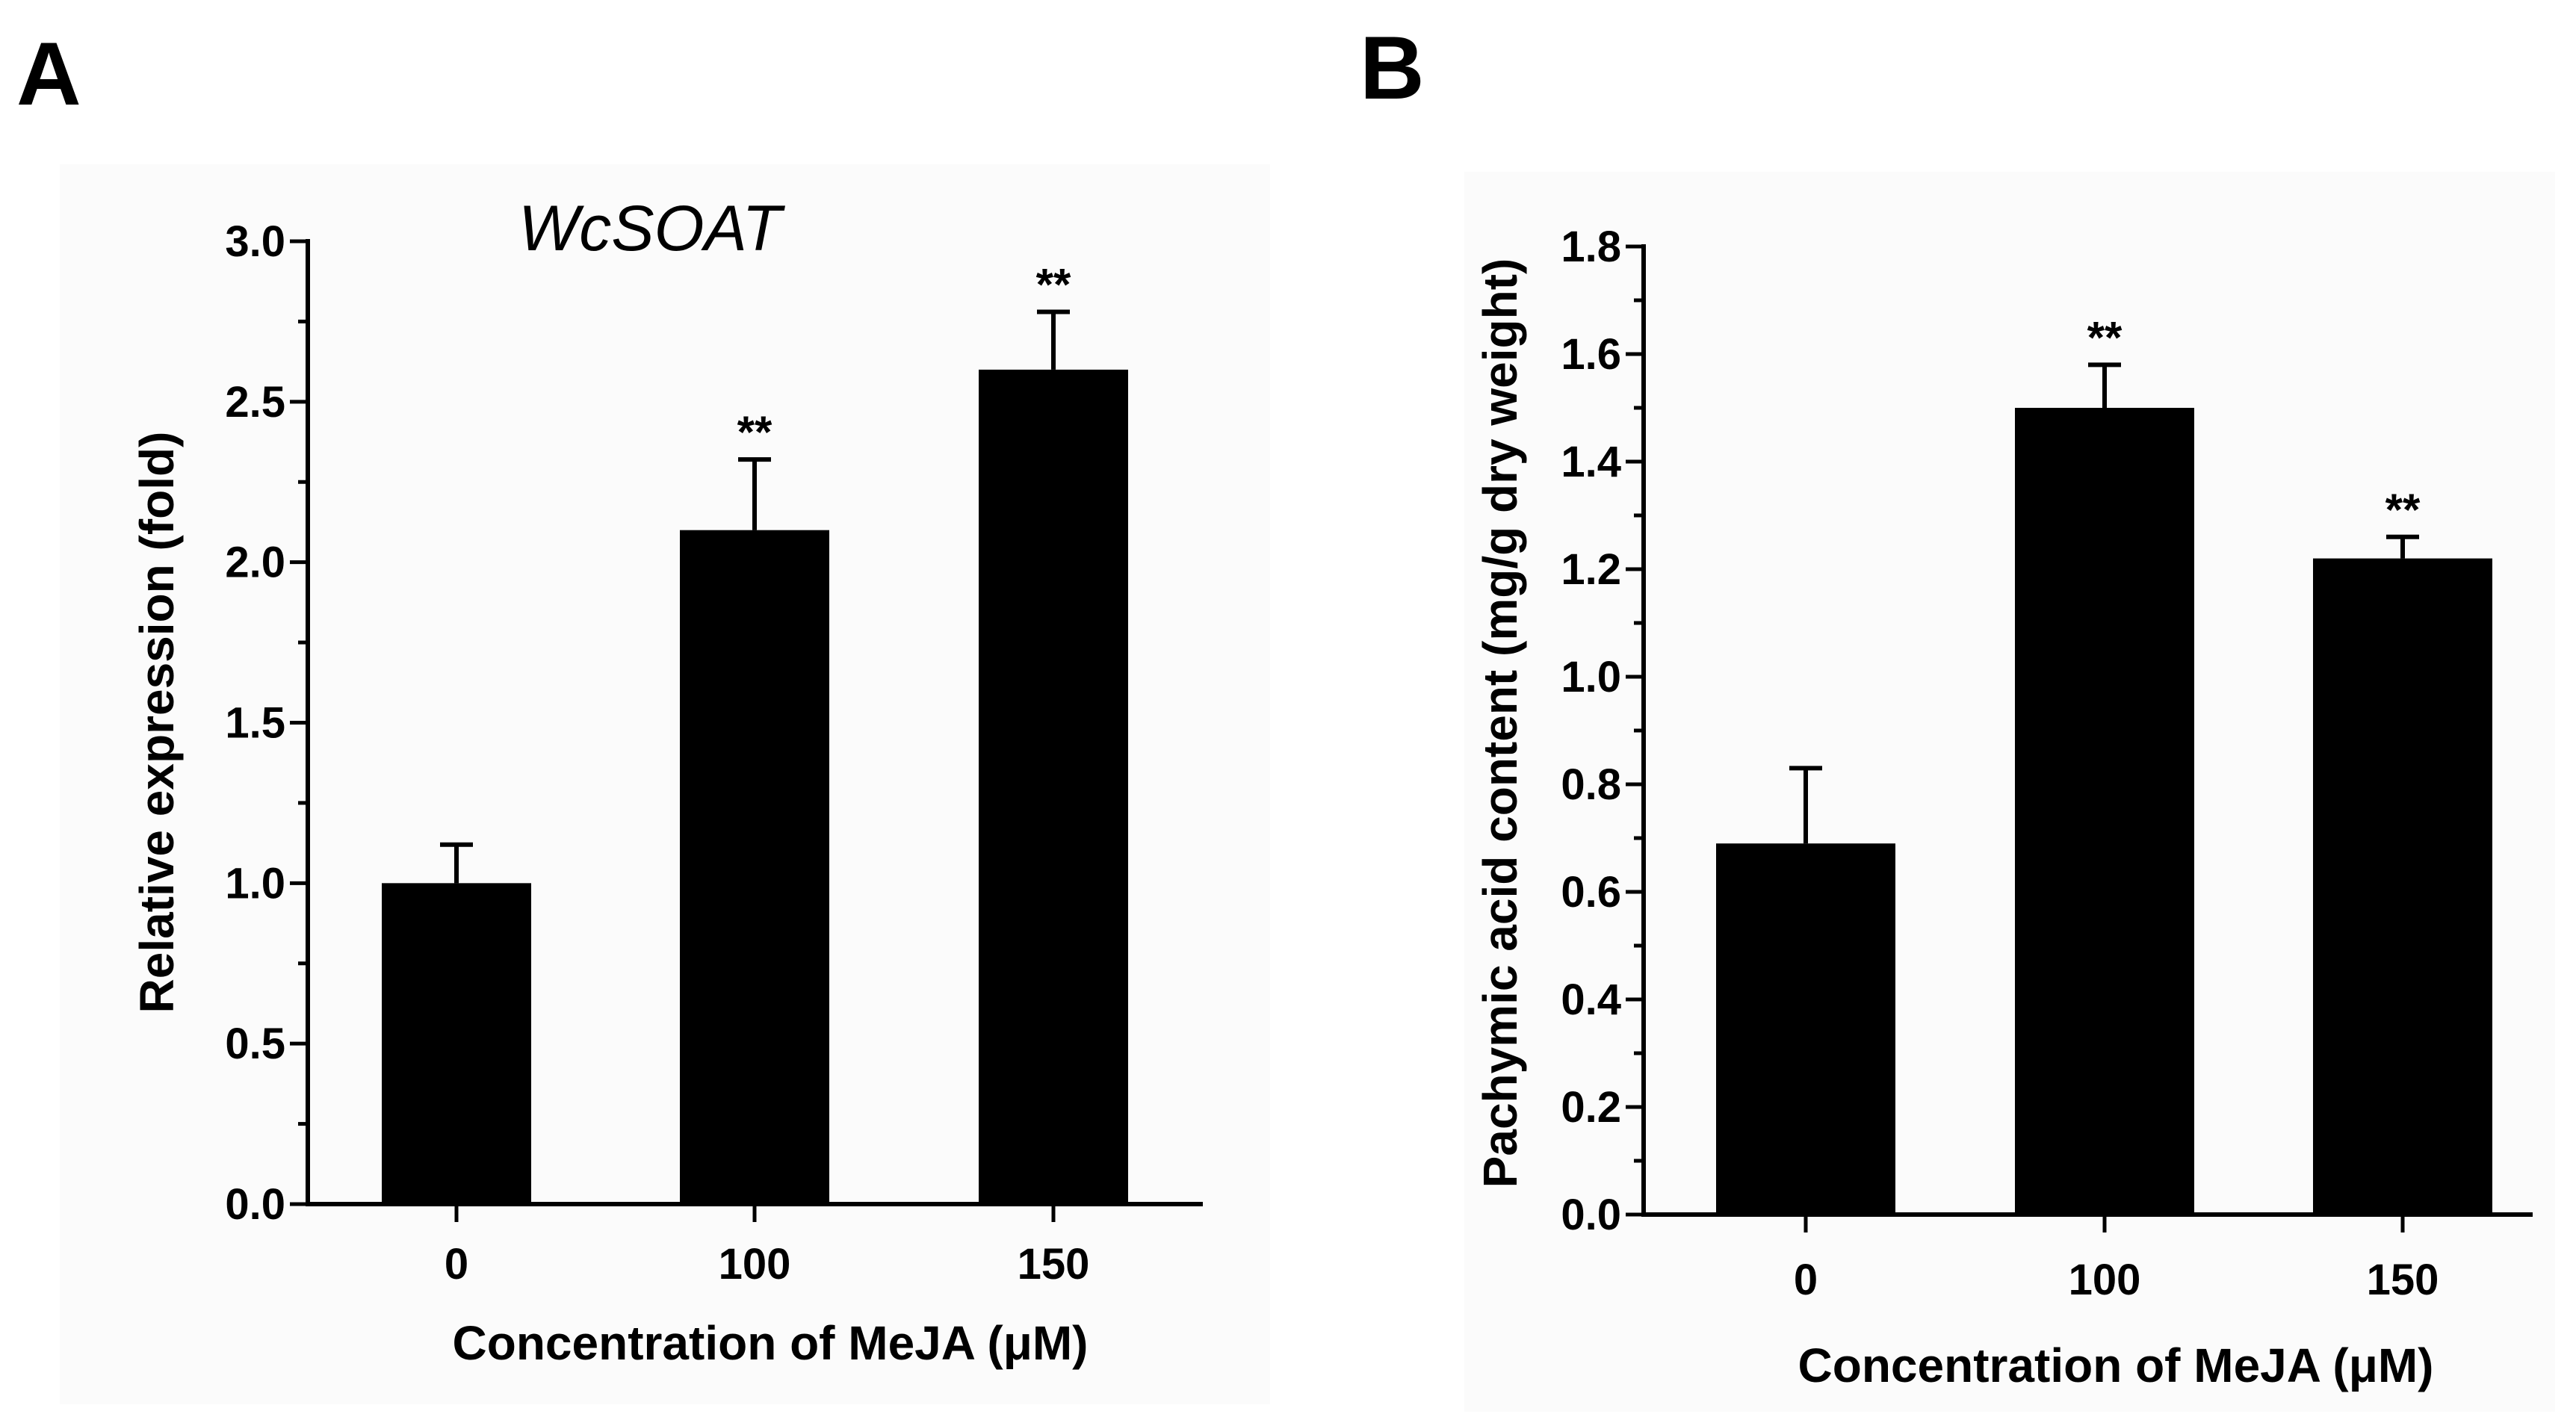  Describe the element at coordinates (1591, 354) in the screenshot. I see `panel-b-y-tick-label: 1.6` at that location.